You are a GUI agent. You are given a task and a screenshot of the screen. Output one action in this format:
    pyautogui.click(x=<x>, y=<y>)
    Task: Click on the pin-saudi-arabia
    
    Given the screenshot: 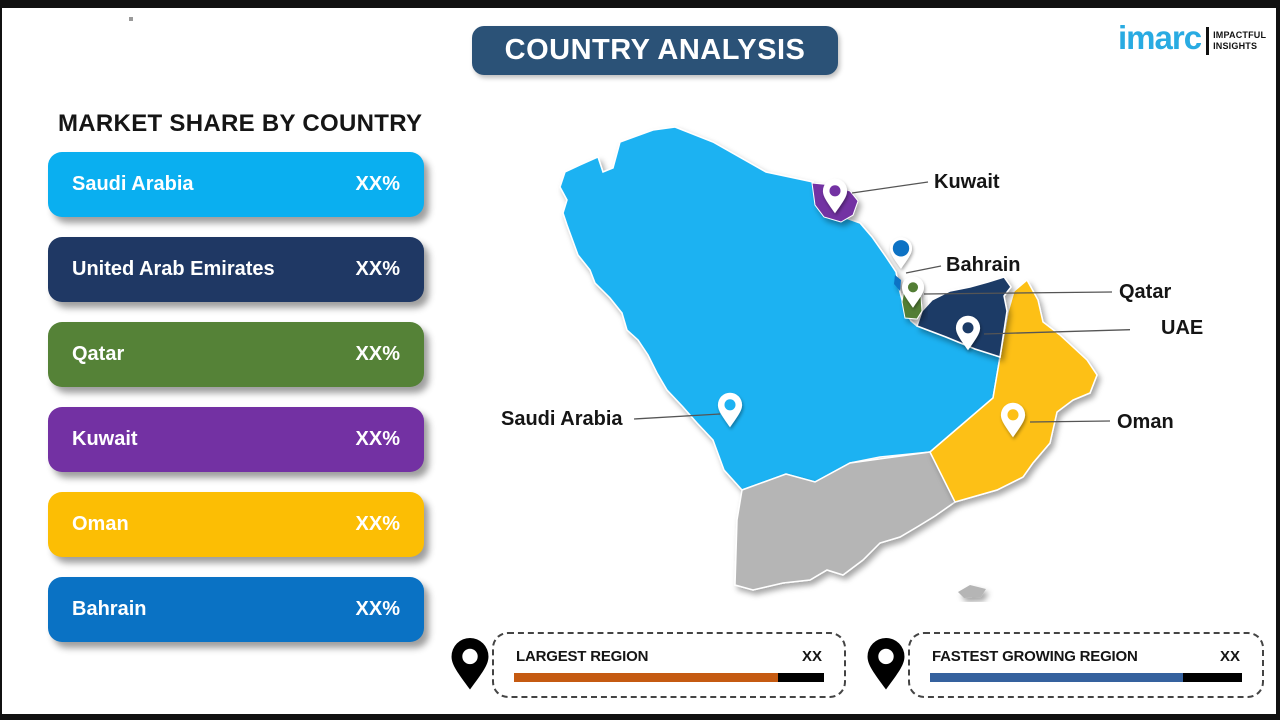 What is the action you would take?
    pyautogui.click(x=730, y=410)
    